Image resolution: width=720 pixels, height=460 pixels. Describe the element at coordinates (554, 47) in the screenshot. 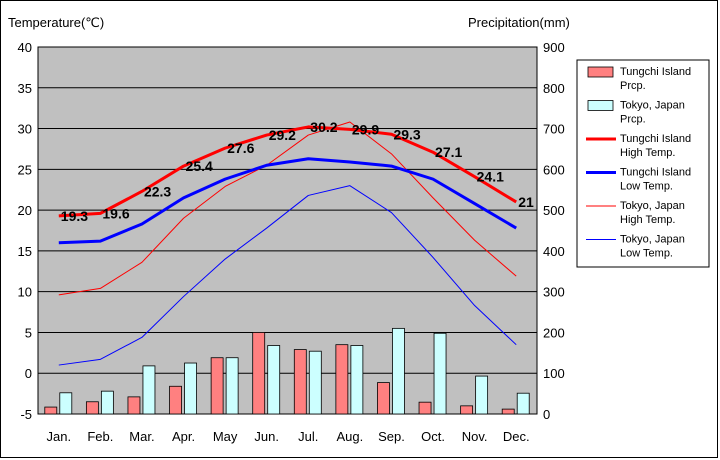

I see `y-right-tick-label: 900` at that location.